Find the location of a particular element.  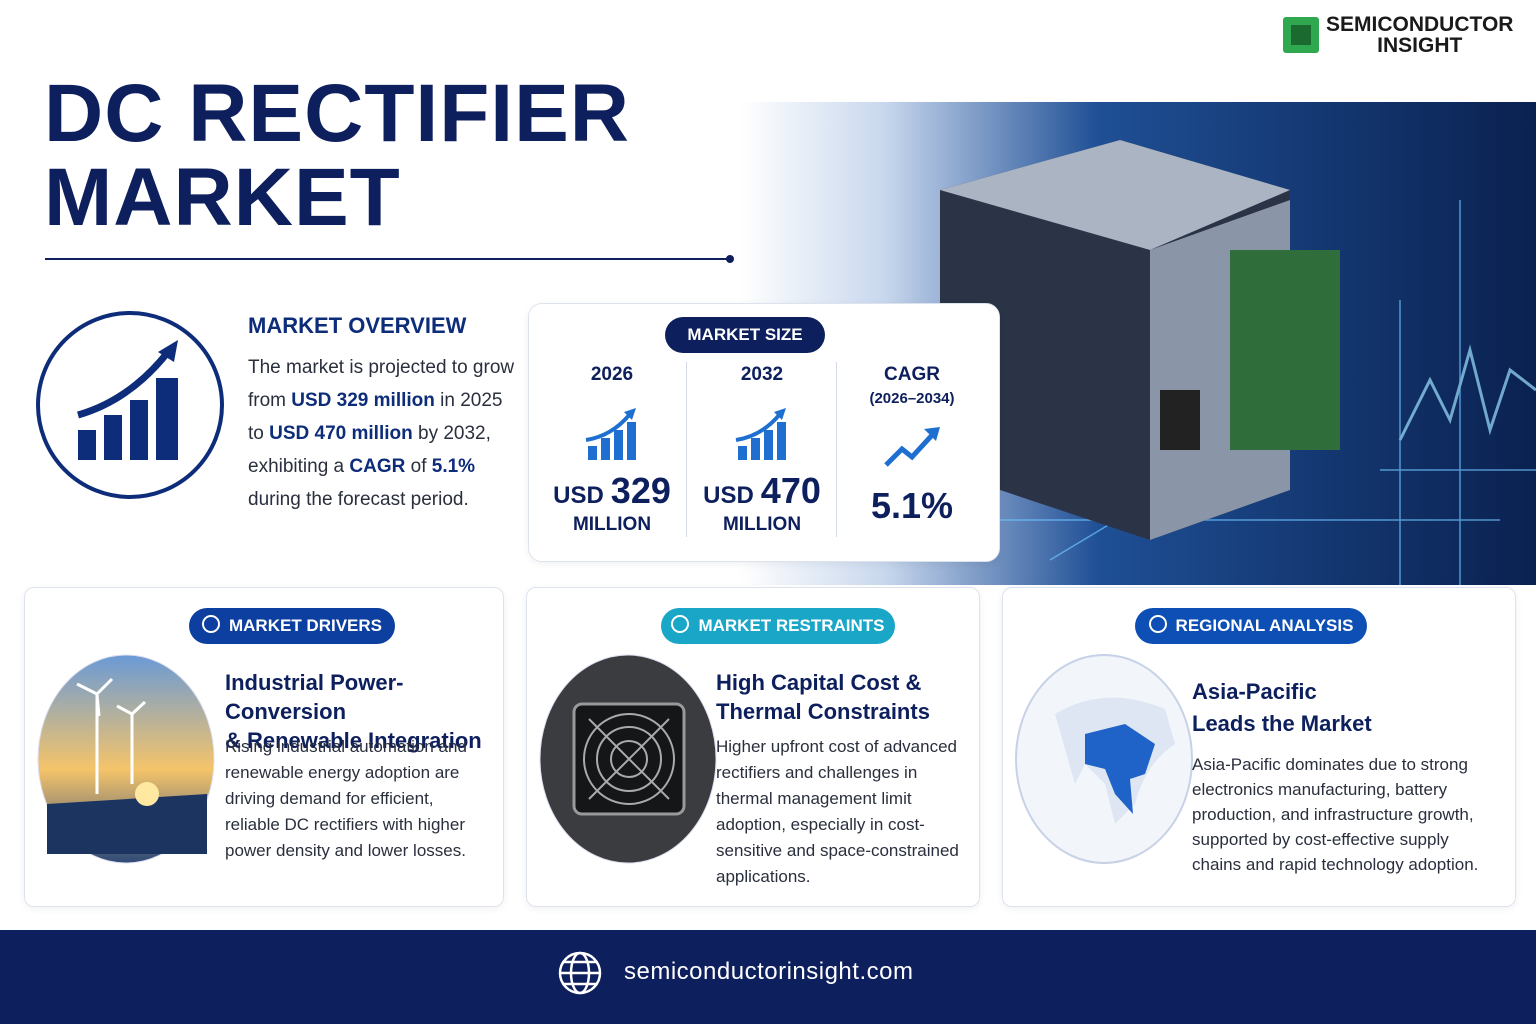

column-label: 2032 is located at coordinates (762, 374).